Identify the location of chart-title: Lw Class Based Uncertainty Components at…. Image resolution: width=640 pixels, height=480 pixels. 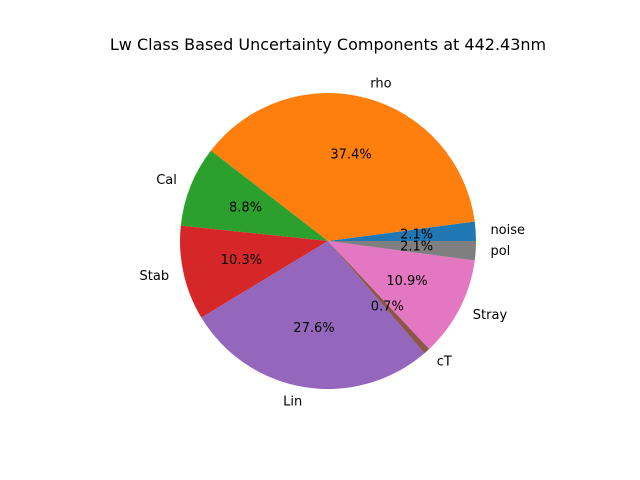
(328, 44).